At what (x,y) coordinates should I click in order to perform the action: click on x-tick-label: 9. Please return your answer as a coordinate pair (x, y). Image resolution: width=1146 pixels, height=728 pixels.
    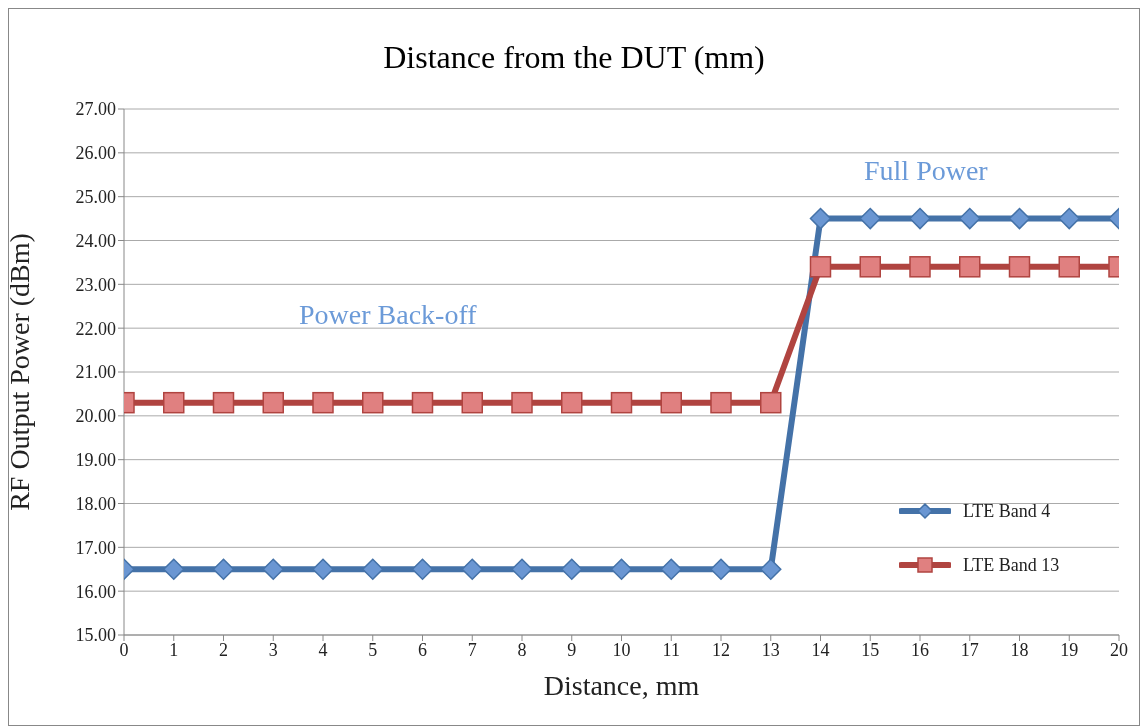
    Looking at the image, I should click on (572, 649).